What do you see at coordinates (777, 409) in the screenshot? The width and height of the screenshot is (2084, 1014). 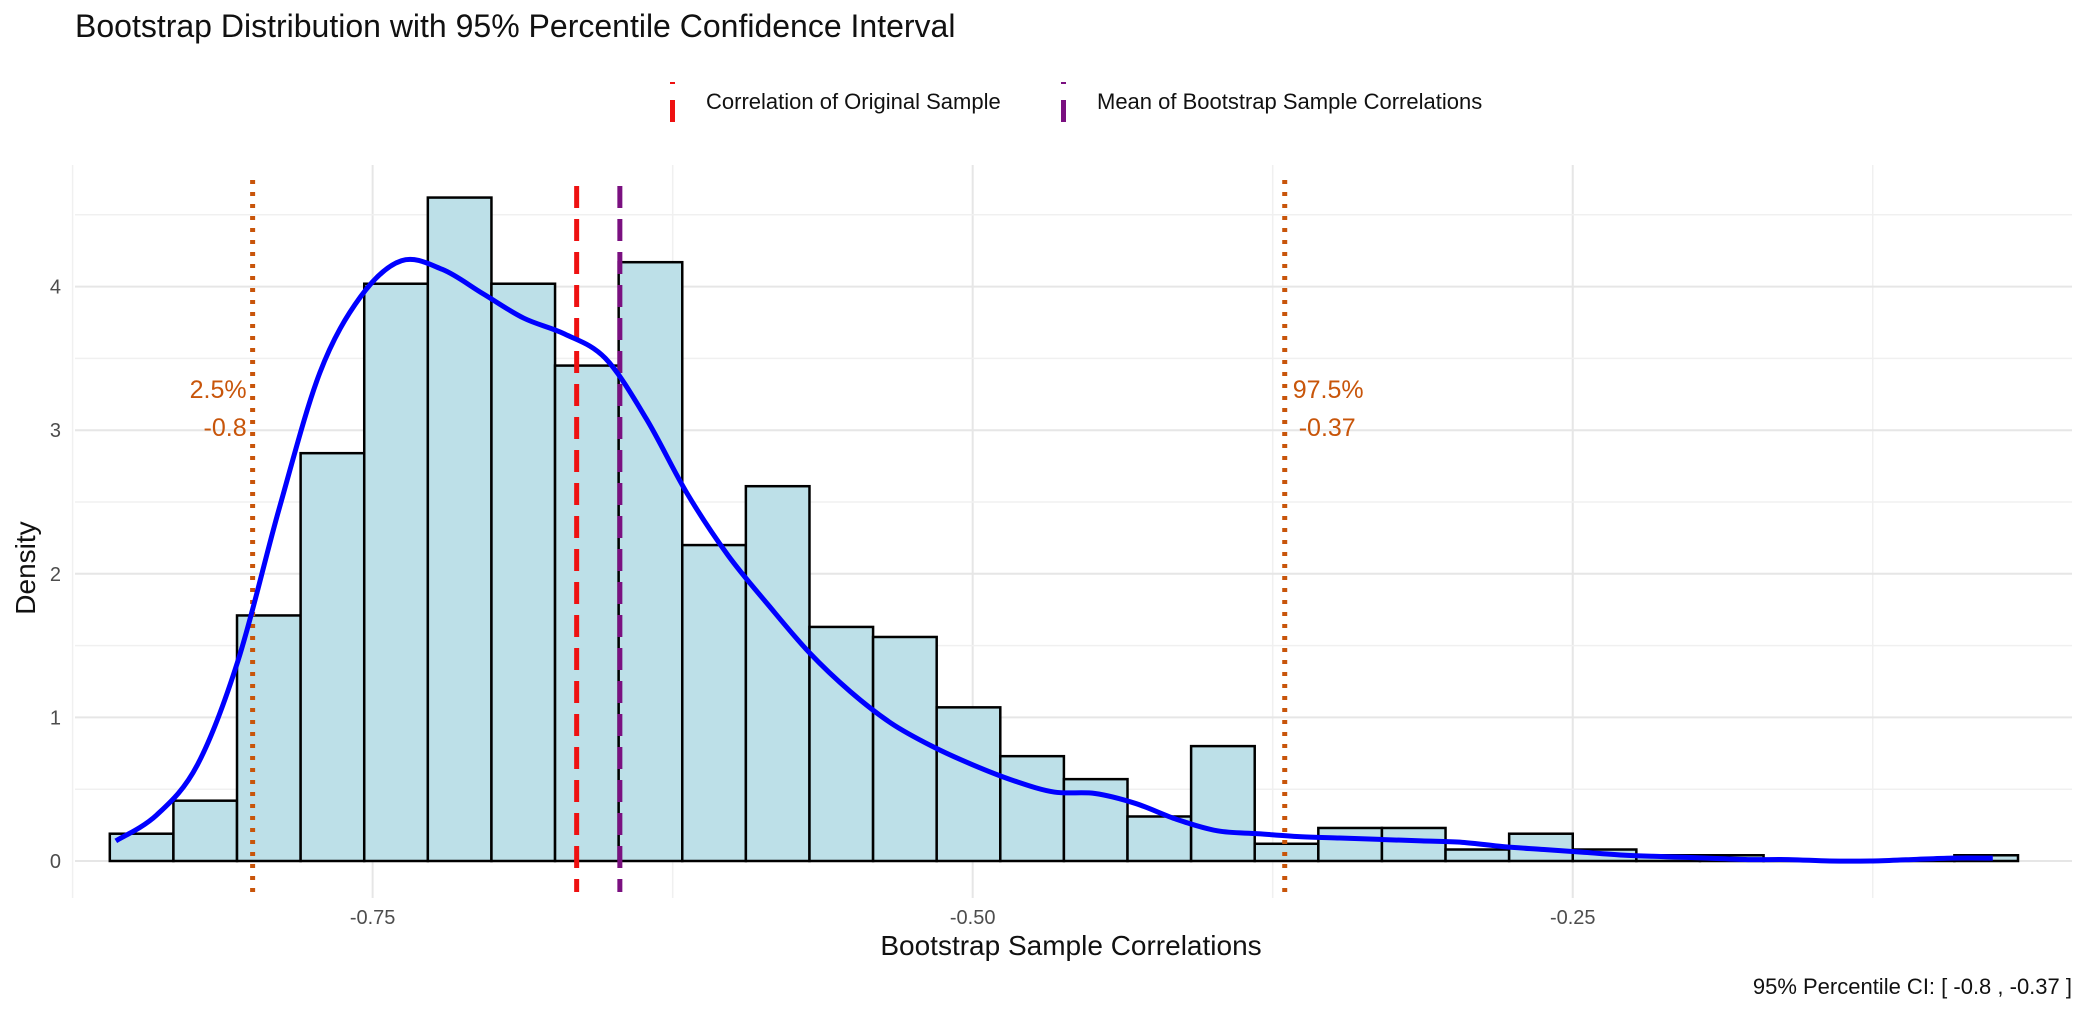 I see `ci-annotations: 2.5% -0.8 97.5% -0.37` at bounding box center [777, 409].